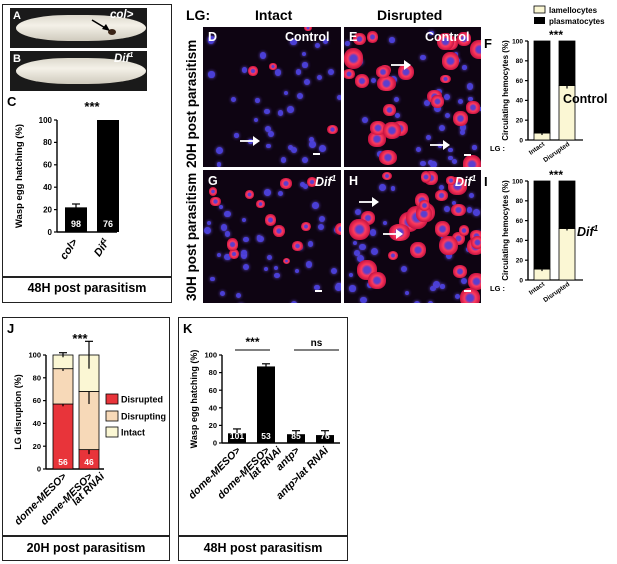 This screenshot has height=564, width=617. I want to click on panel-k-divider, so click(263, 536).